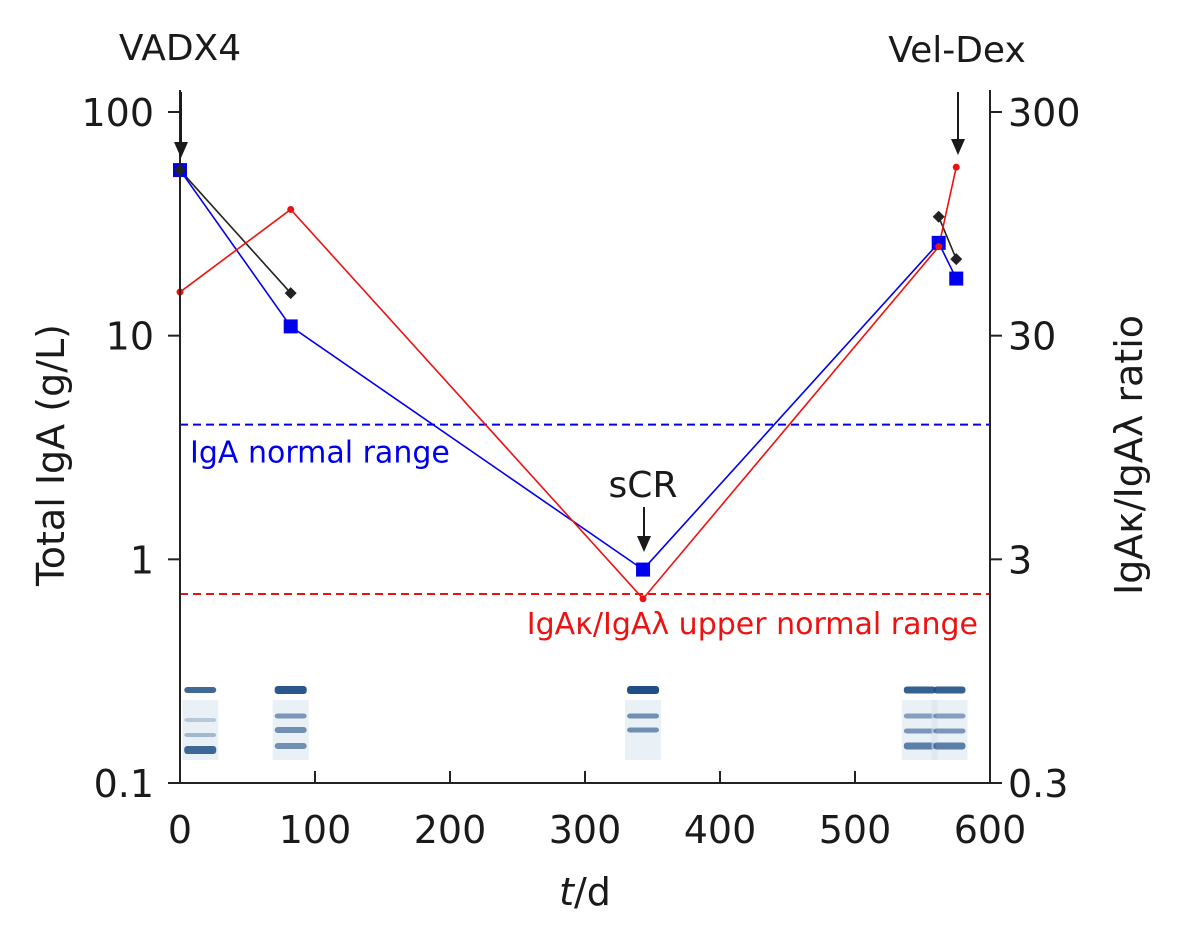 This screenshot has width=1181, height=941. What do you see at coordinates (1129, 455) in the screenshot?
I see `y-axis-right-title: IgAκ/IgAλ ratio` at bounding box center [1129, 455].